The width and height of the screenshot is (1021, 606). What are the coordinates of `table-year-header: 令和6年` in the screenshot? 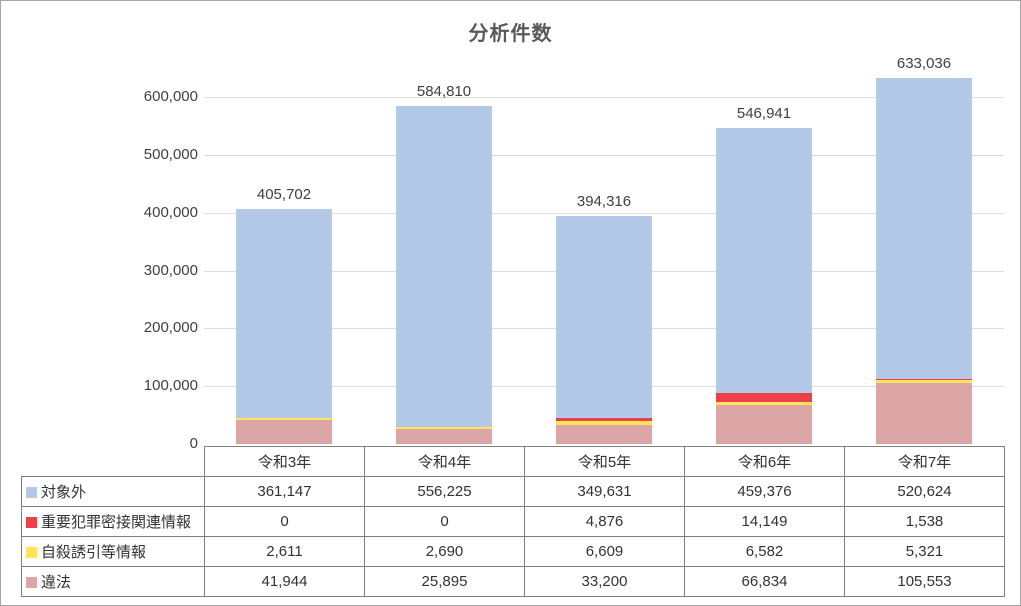 It's located at (764, 461).